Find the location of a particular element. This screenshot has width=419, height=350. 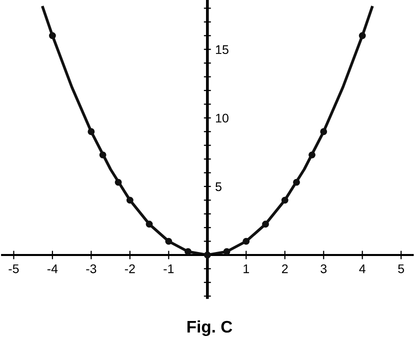

x-tick-label: 5 is located at coordinates (401, 269).